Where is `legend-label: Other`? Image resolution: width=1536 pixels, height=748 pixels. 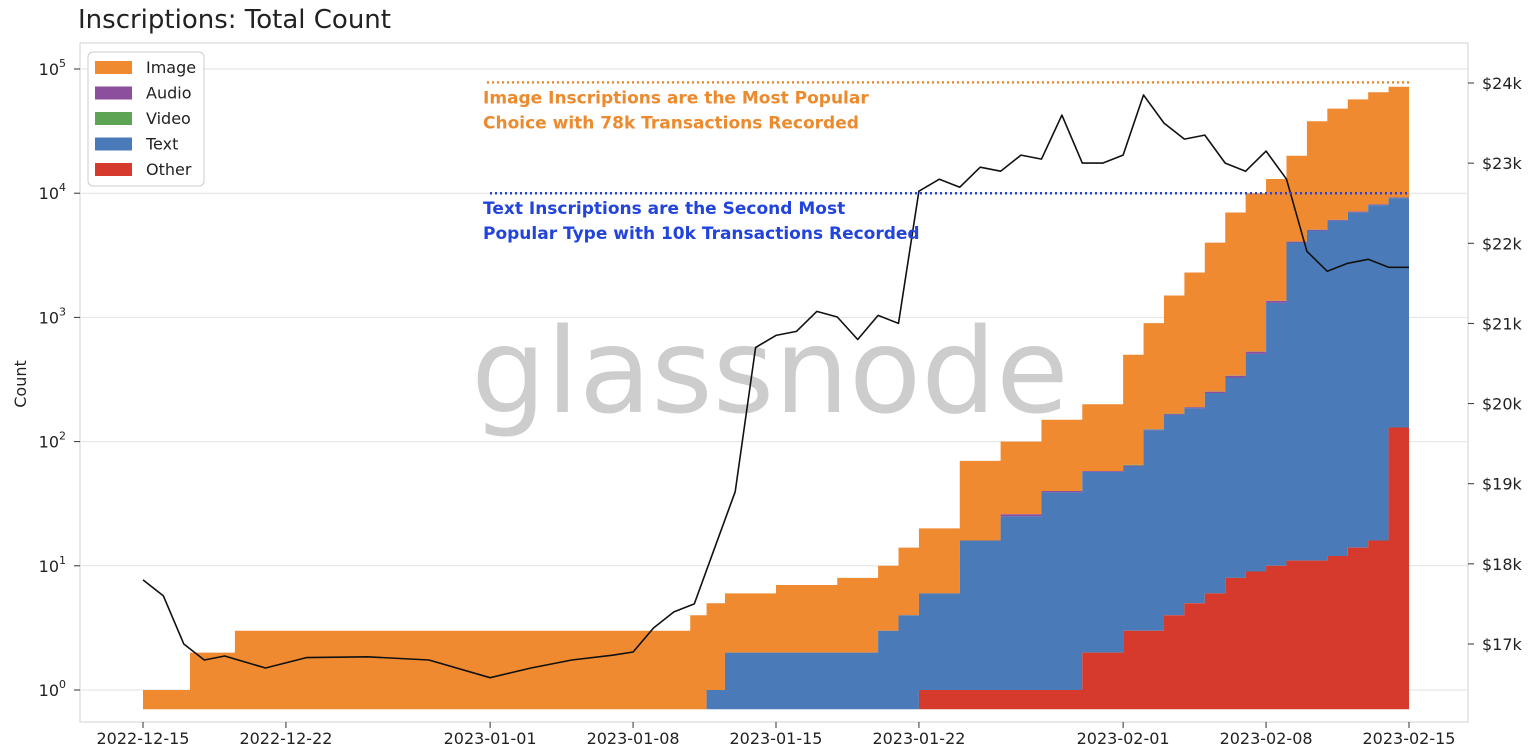
legend-label: Other is located at coordinates (169, 169).